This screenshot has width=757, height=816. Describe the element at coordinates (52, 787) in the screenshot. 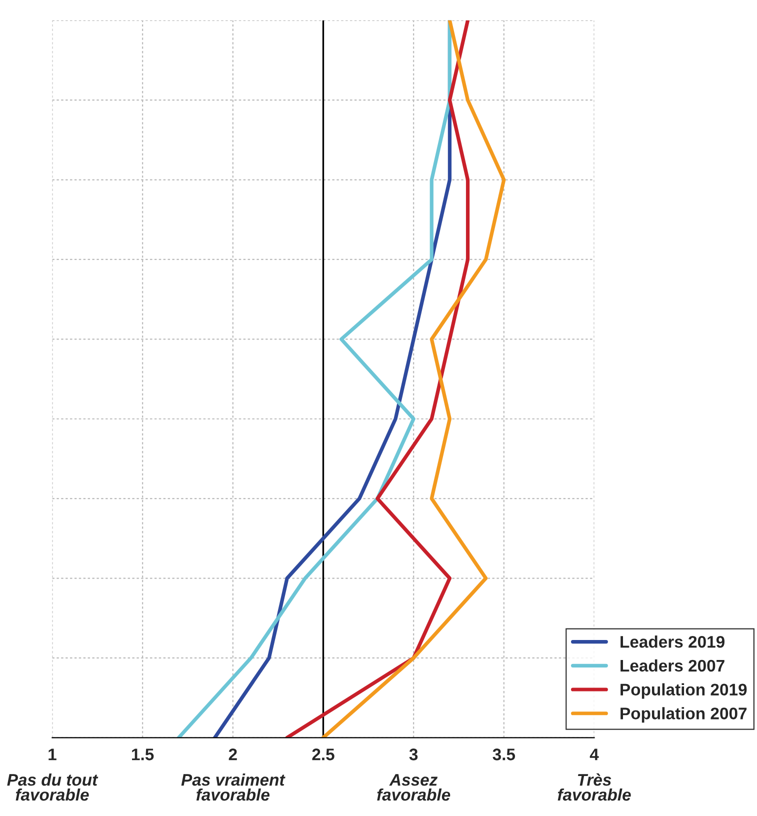

I see `text: Pas du tout favorable` at that location.